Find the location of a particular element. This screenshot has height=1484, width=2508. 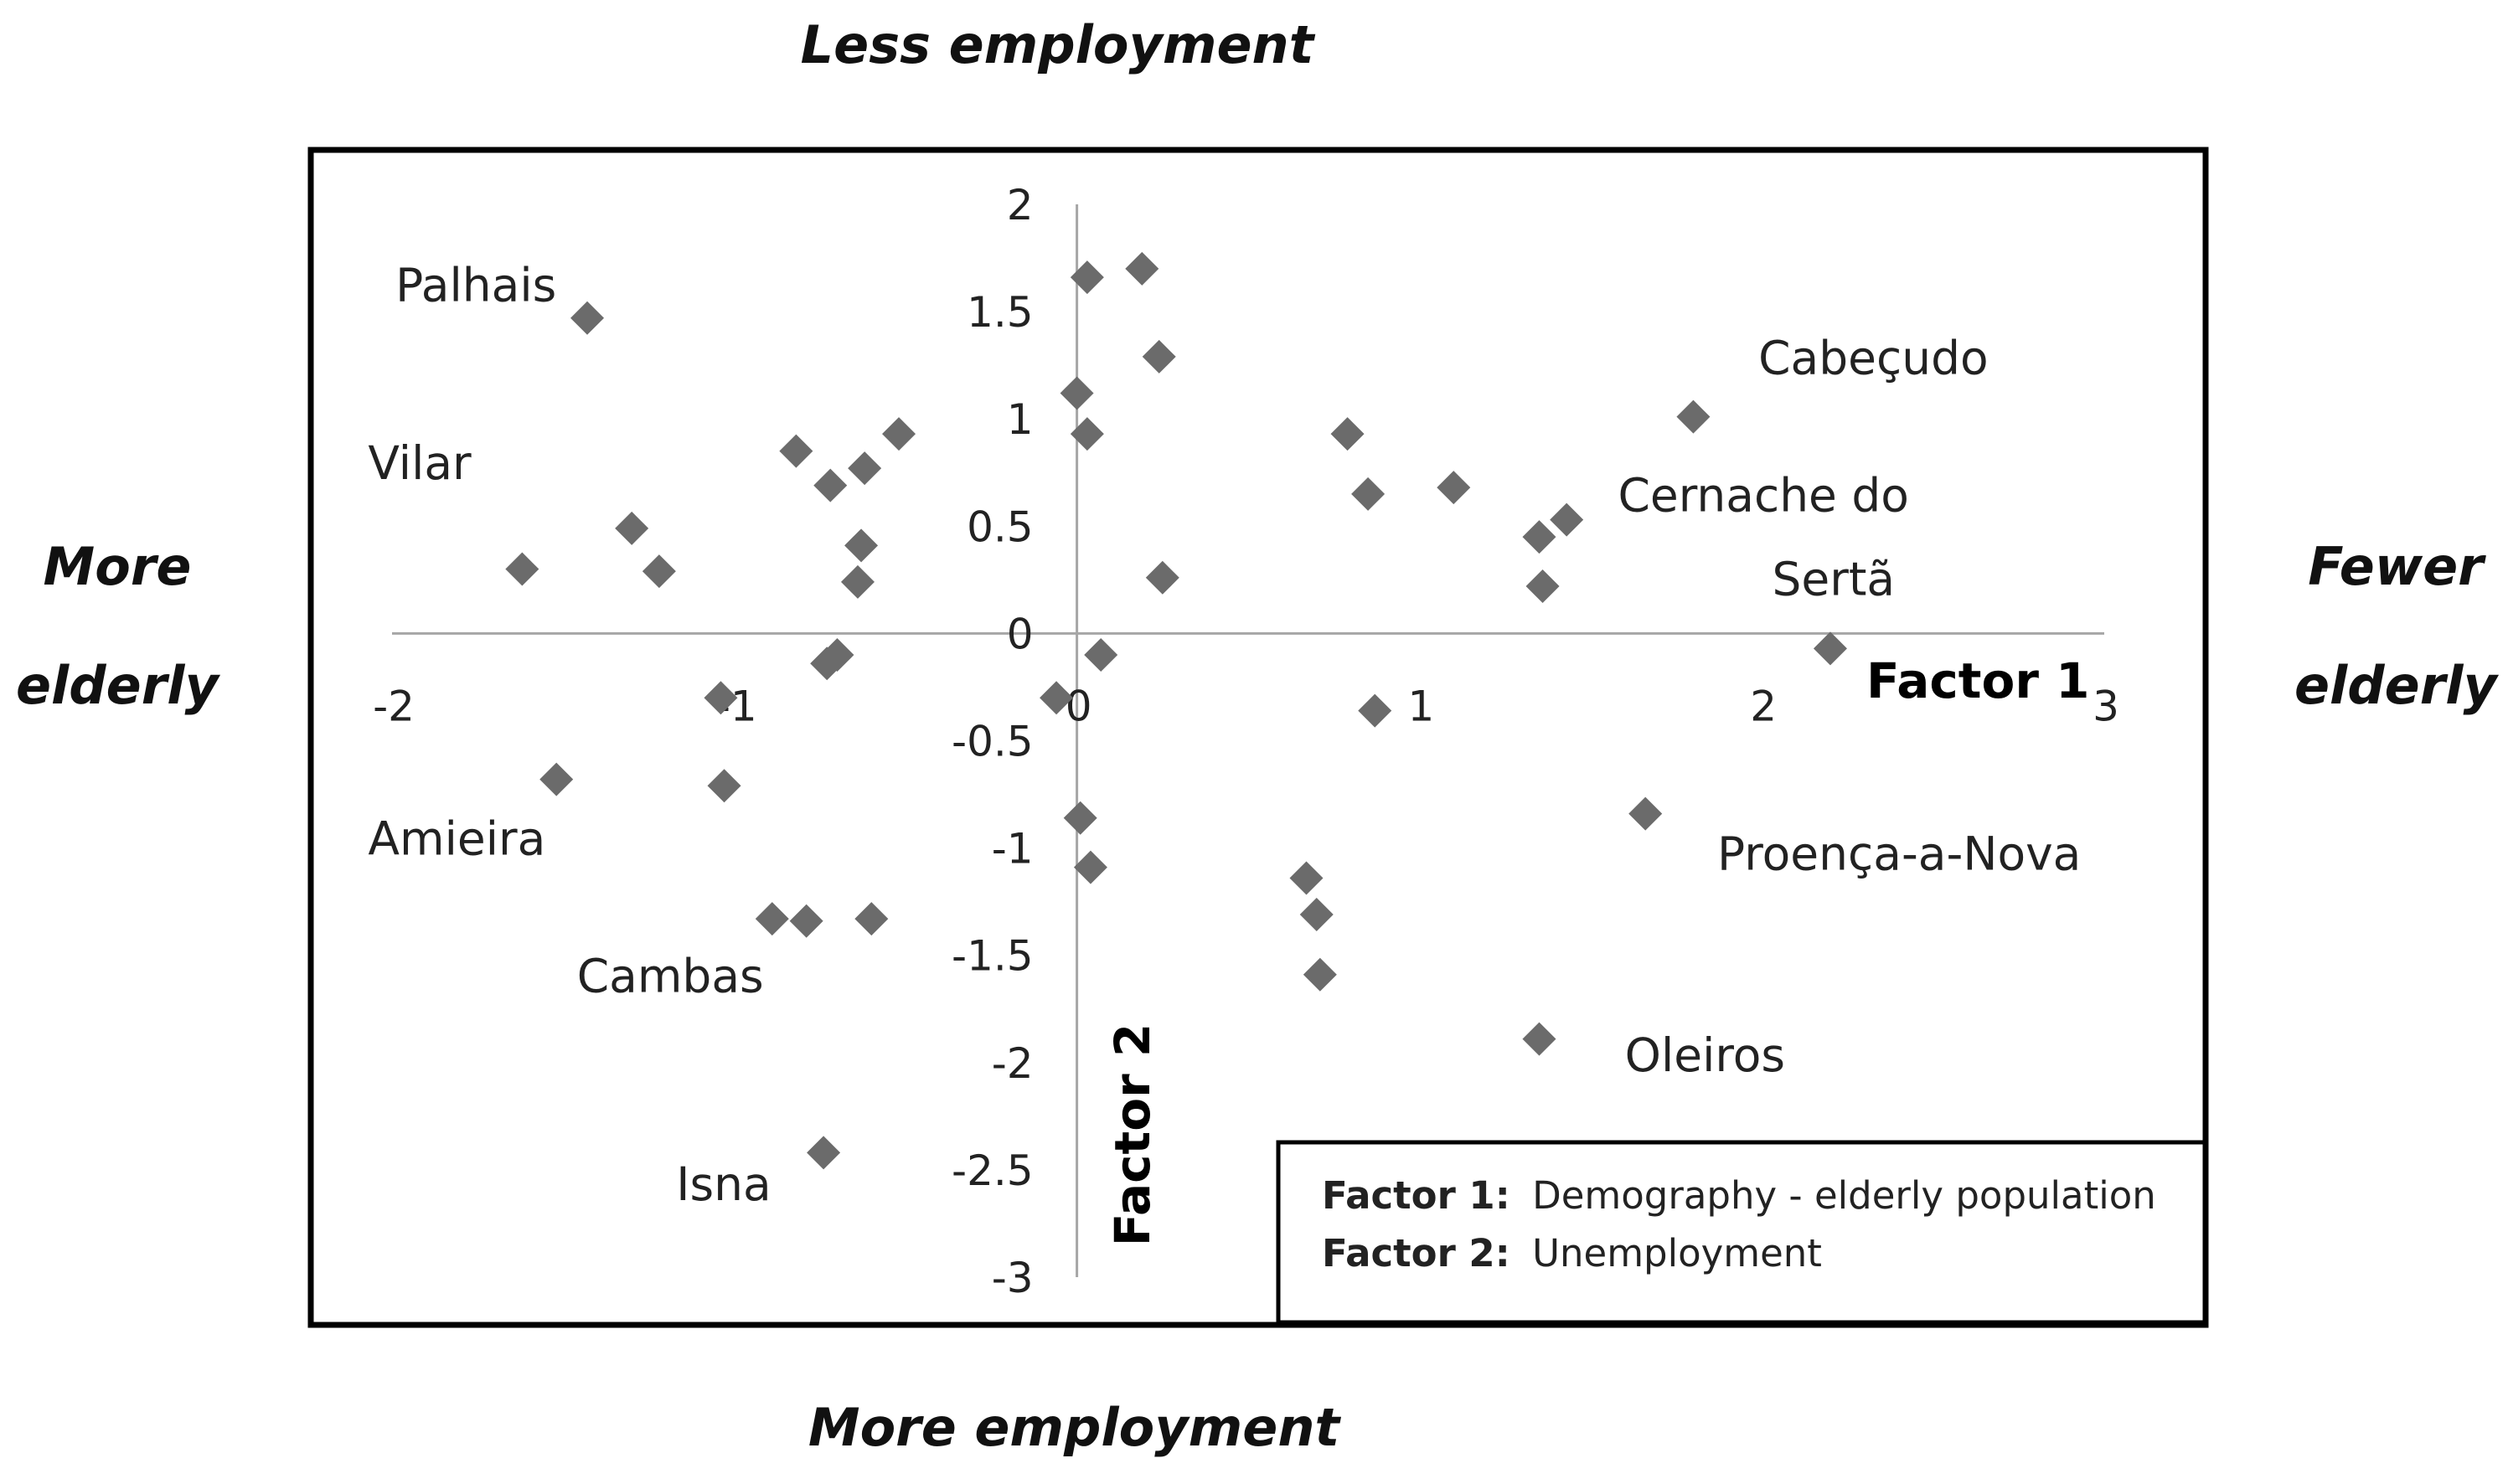

point-annotation: Cernache do is located at coordinates (1763, 495).